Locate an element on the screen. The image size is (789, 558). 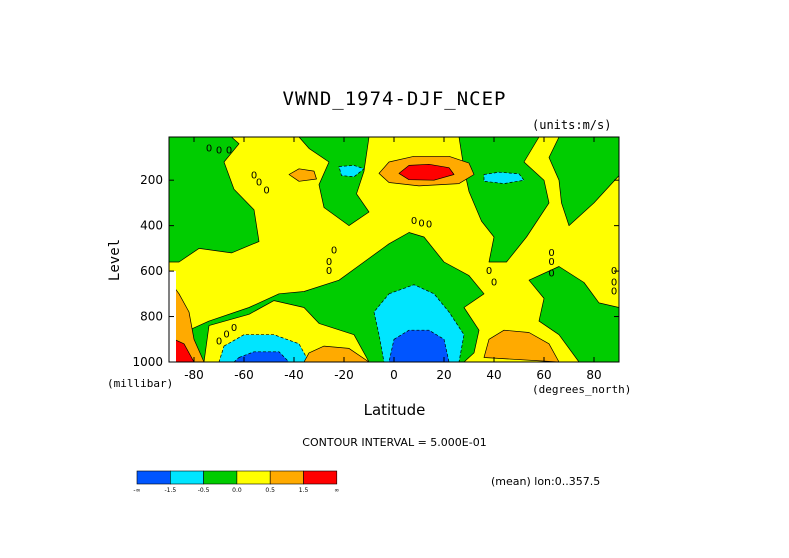
colorbar-label: -1.5 is located at coordinates (170, 490).